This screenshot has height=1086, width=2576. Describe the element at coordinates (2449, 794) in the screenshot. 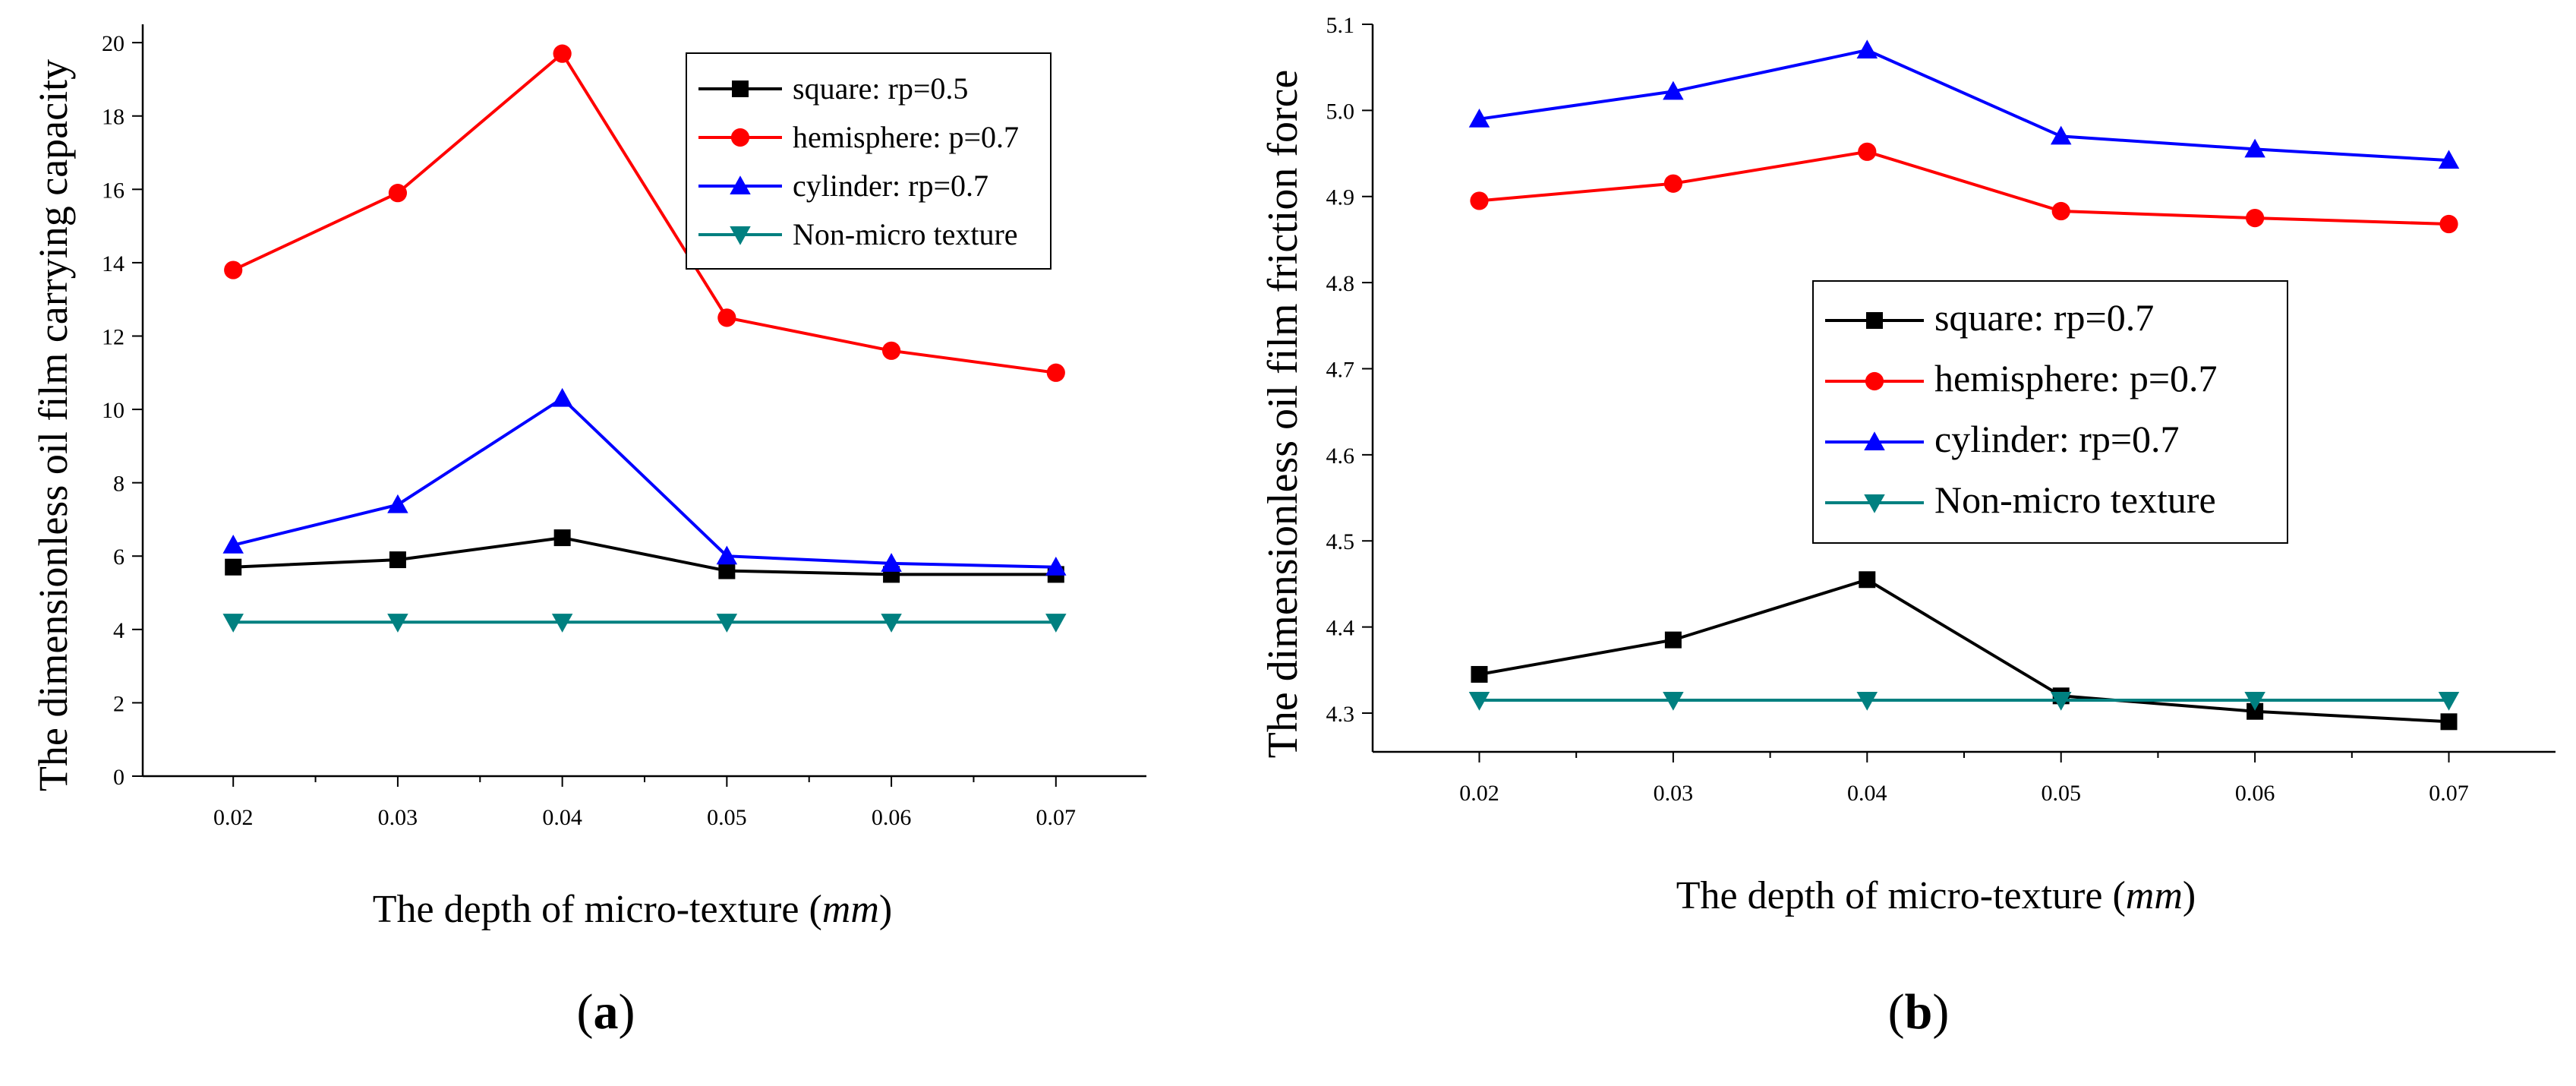

I see `x-tick-label-b: 0.07` at that location.